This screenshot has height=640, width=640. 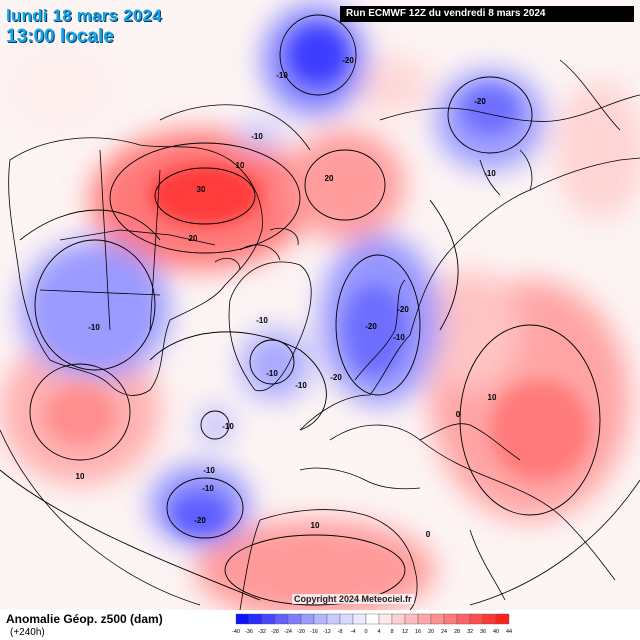 What do you see at coordinates (201, 189) in the screenshot?
I see `contour-label: 30` at bounding box center [201, 189].